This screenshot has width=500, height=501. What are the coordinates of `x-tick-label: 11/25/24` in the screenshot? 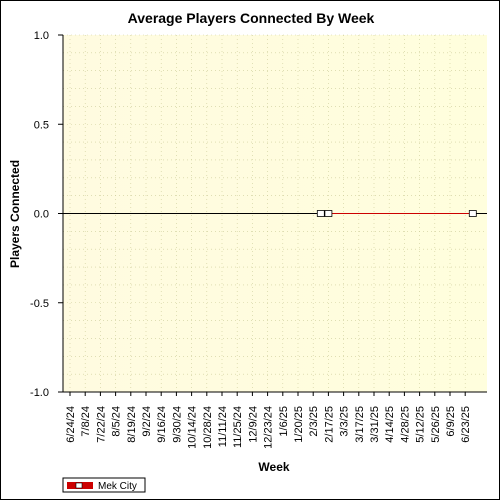 It's located at (238, 427).